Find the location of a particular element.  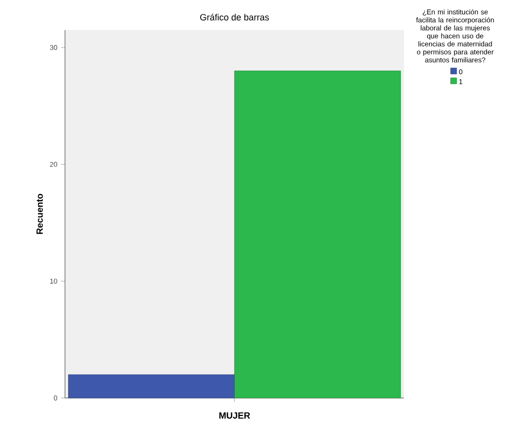

y-axis-title: Recuento is located at coordinates (39, 214).